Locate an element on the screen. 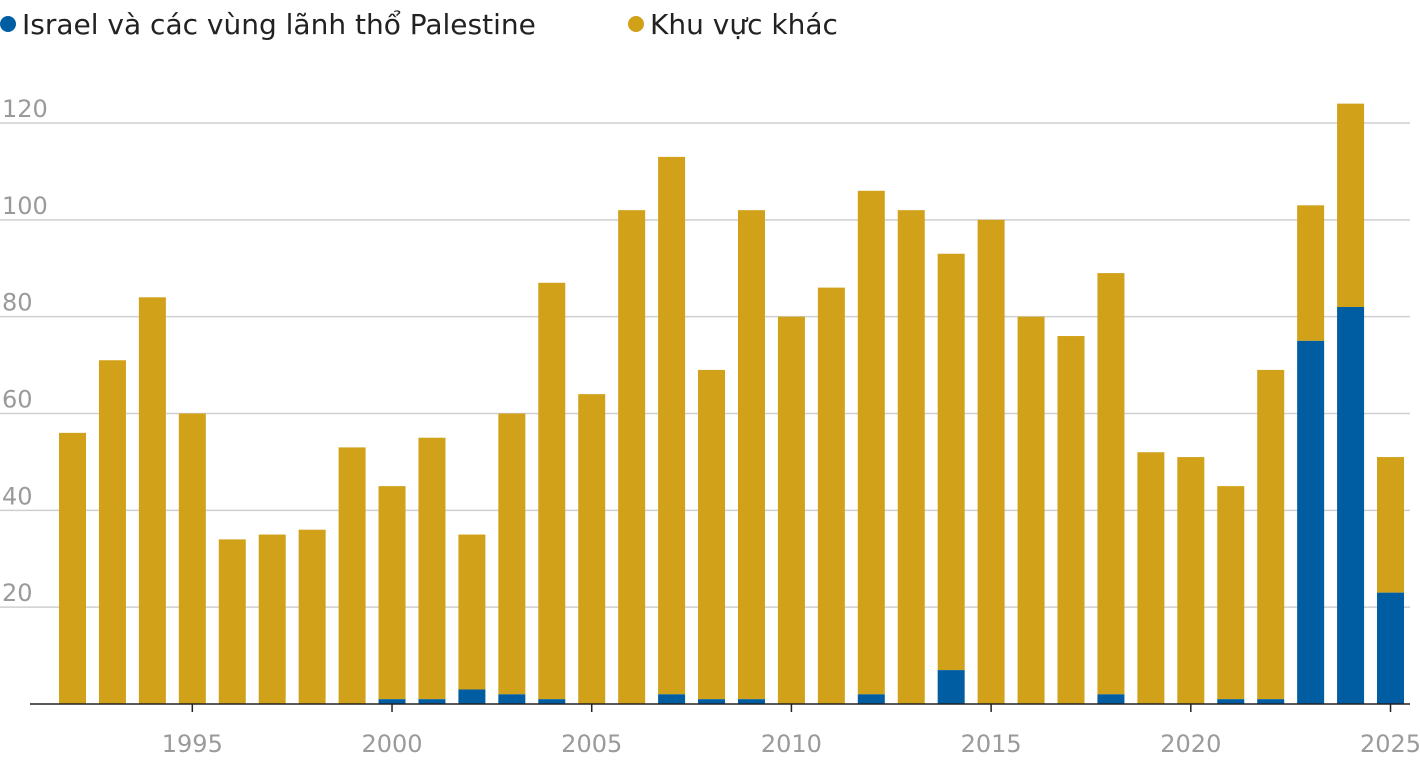  bar-other-1992 is located at coordinates (72, 568).